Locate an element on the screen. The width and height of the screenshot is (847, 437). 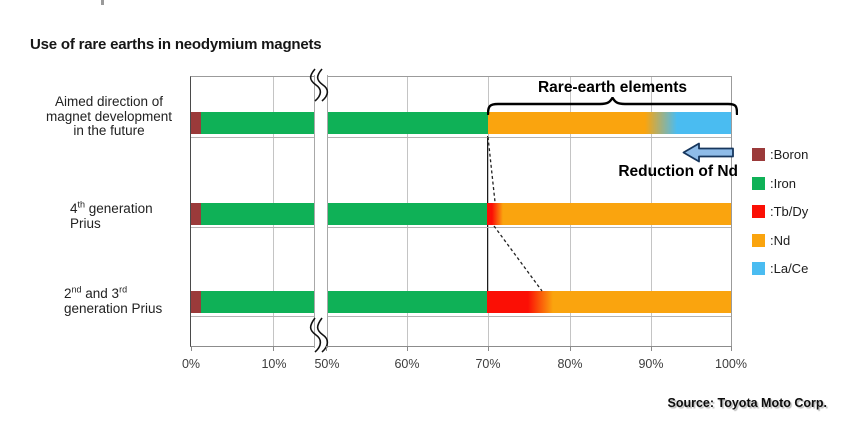
rare-earth-brace-icon is located at coordinates (612, 106).